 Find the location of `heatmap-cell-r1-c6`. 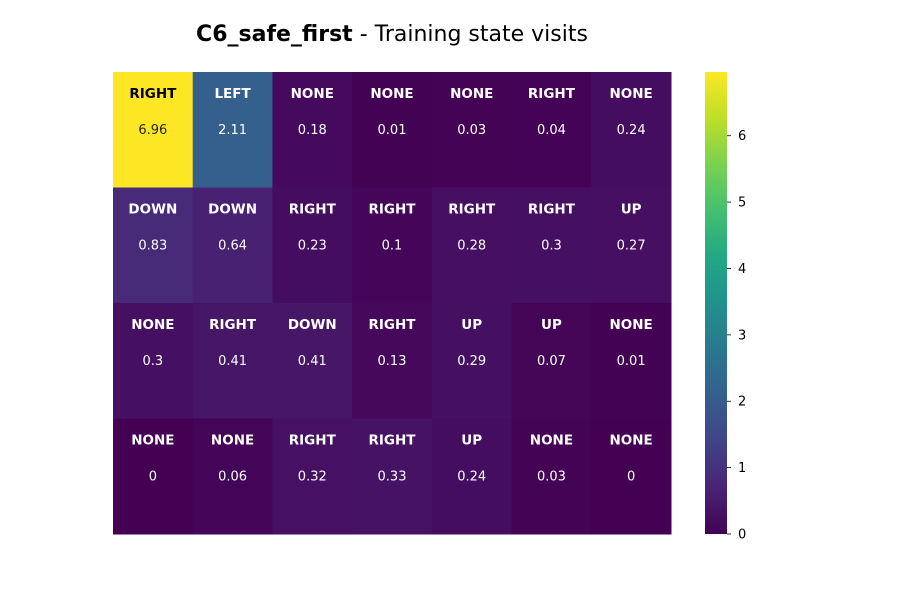

heatmap-cell-r1-c6 is located at coordinates (631, 245).